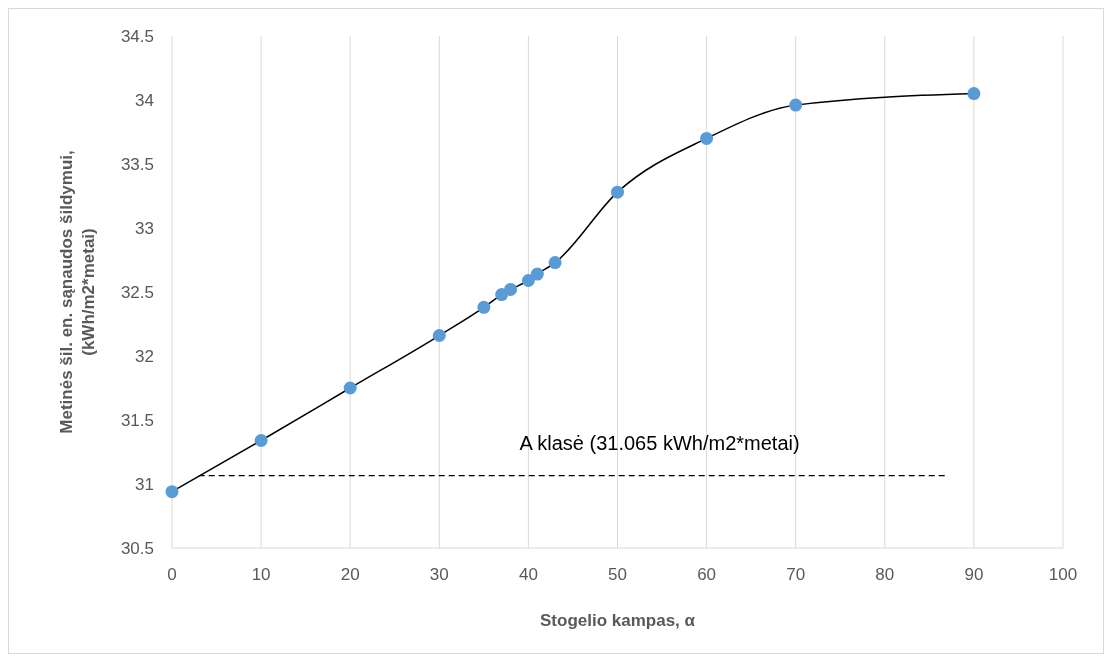 The height and width of the screenshot is (662, 1112). Describe the element at coordinates (439, 574) in the screenshot. I see `x-tick-label: 30` at that location.